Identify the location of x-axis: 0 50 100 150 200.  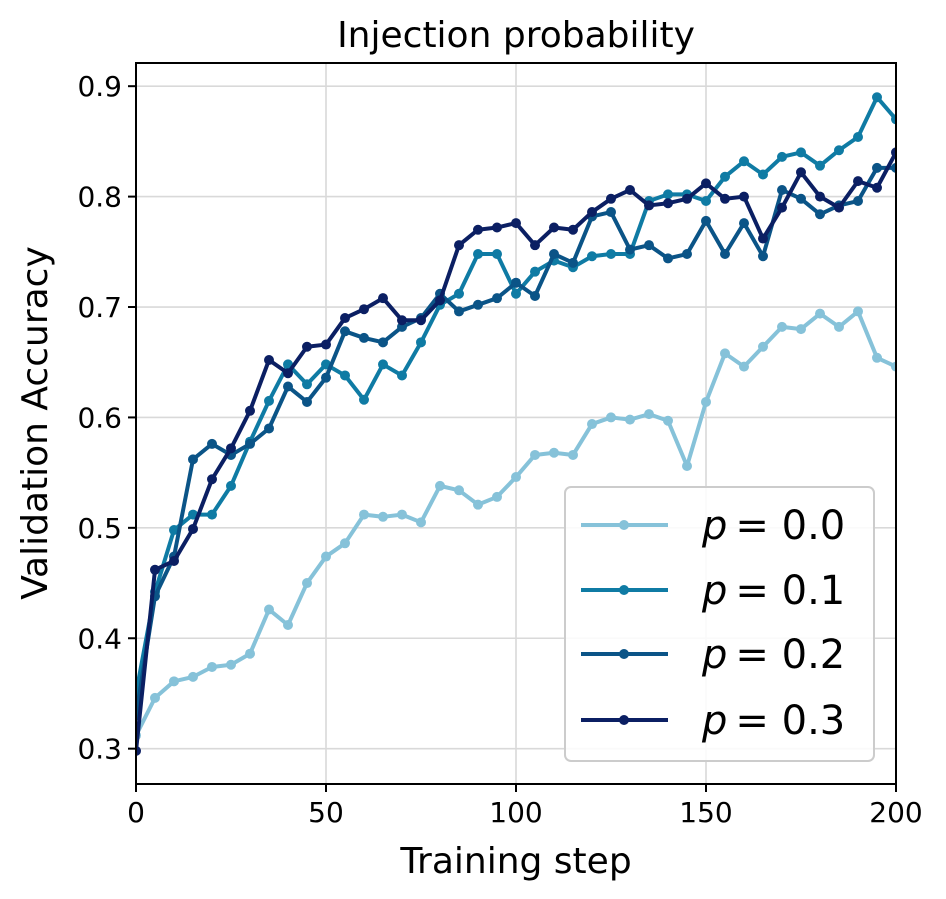
(525, 806).